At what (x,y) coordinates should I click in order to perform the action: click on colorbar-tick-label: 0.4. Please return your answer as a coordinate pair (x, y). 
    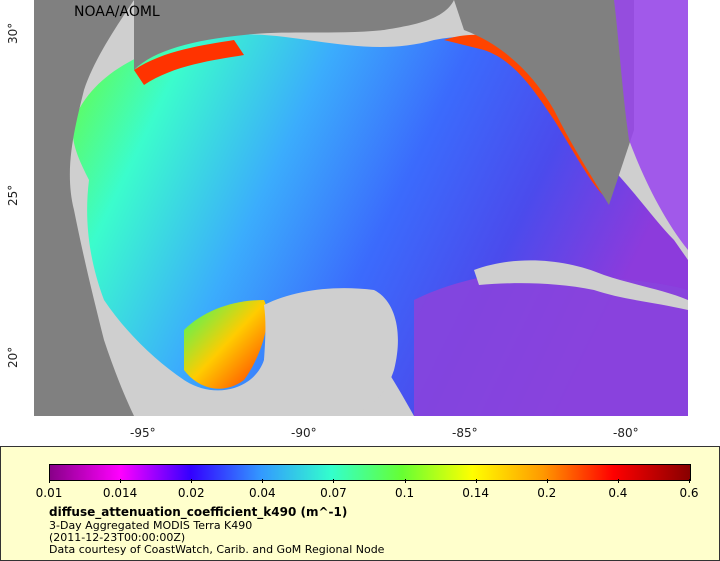
    Looking at the image, I should click on (618, 493).